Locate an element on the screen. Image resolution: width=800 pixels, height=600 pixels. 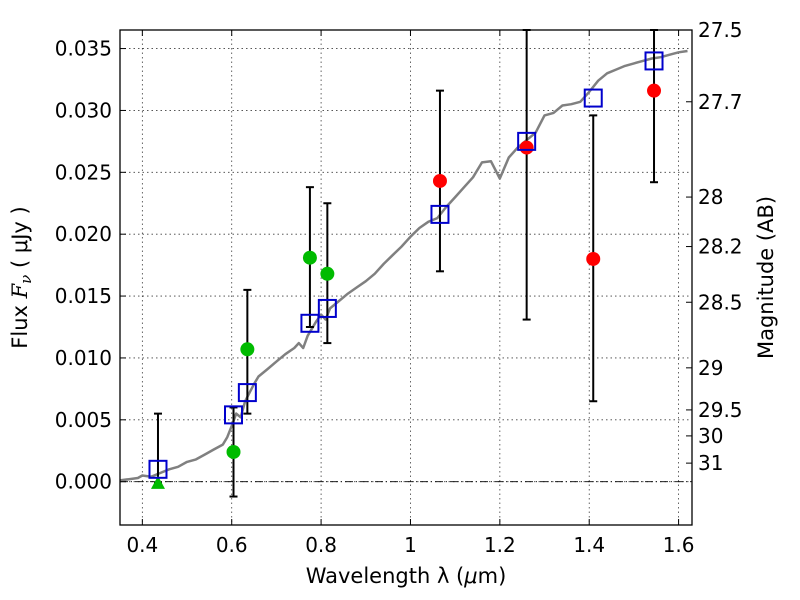
y-axis-title-suffix: ( μJy ) is located at coordinates (20, 240).